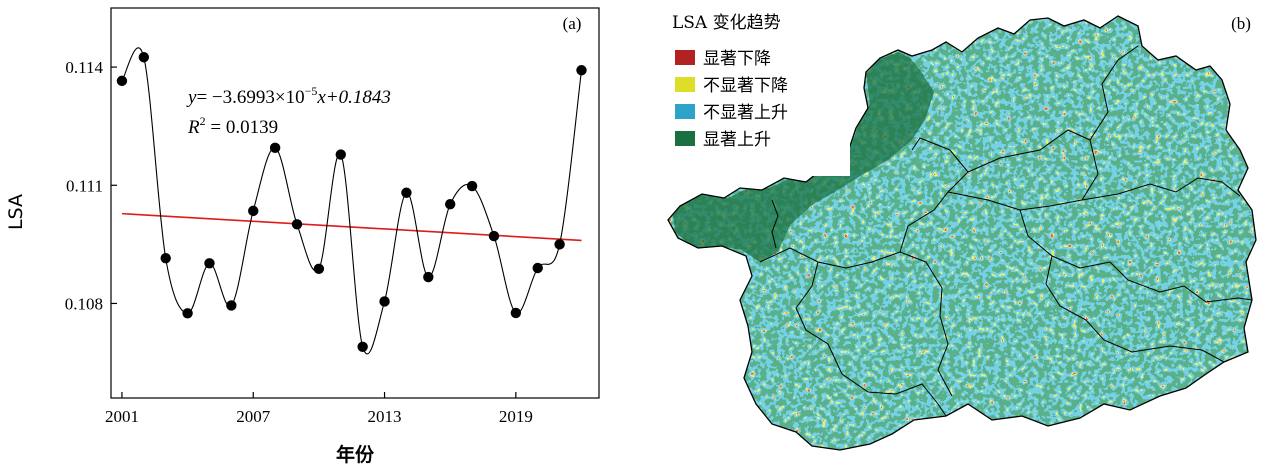 The width and height of the screenshot is (1268, 471). What do you see at coordinates (737, 59) in the screenshot?
I see `legend-label: 显著下降` at bounding box center [737, 59].